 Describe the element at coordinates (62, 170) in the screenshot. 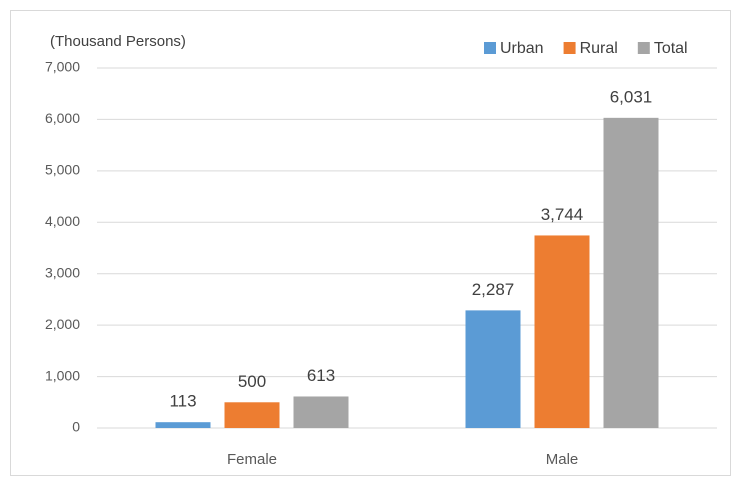

I see `y-tick-label: 5,000` at that location.